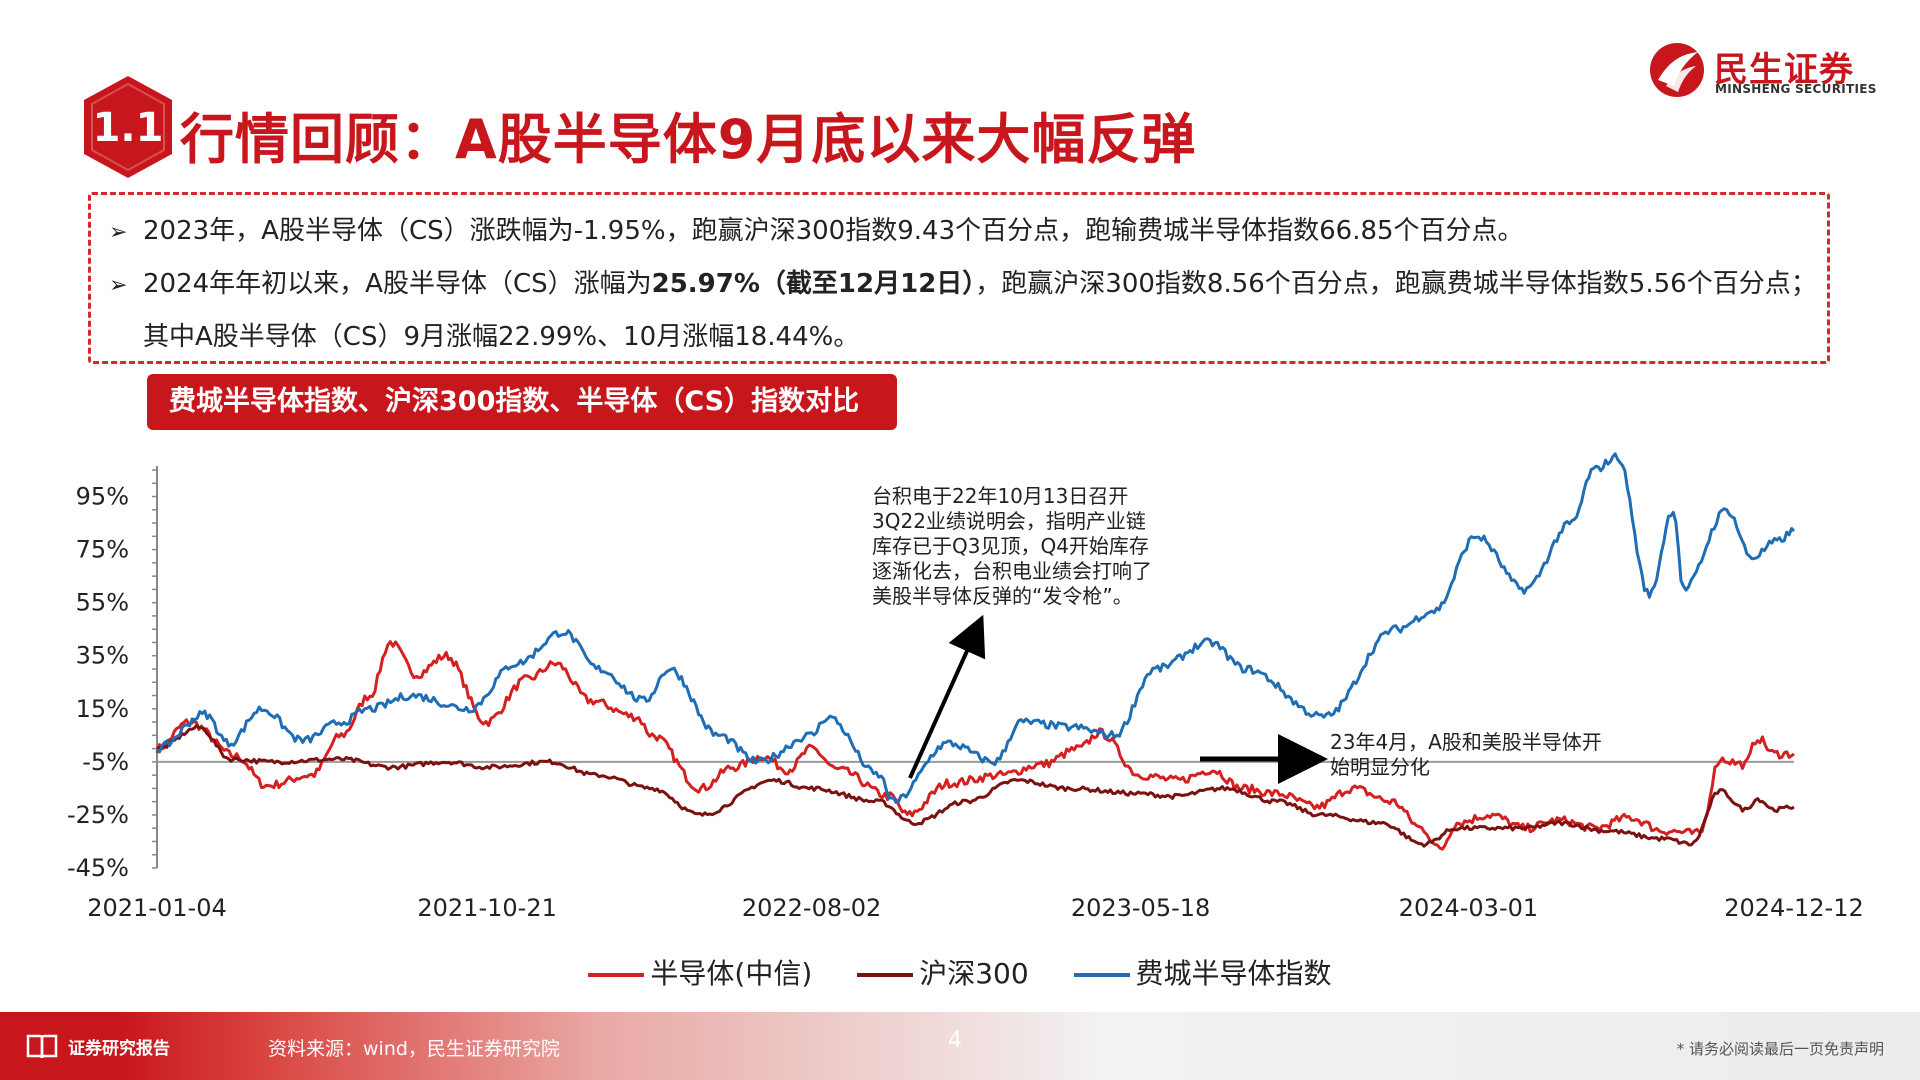  What do you see at coordinates (1118, 699) in the screenshot?
I see `annotation-arrows` at bounding box center [1118, 699].